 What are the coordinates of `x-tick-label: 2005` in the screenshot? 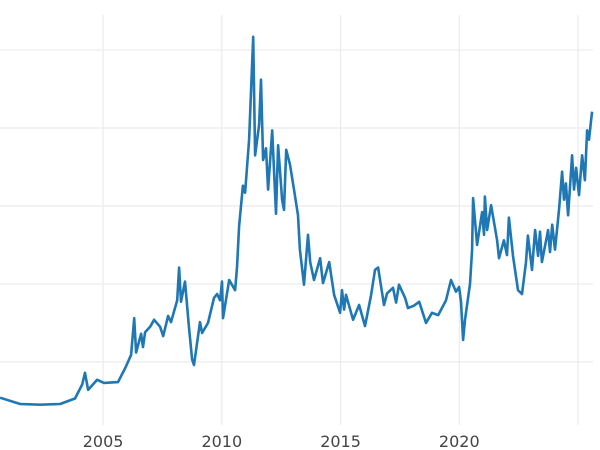 It's located at (103, 441).